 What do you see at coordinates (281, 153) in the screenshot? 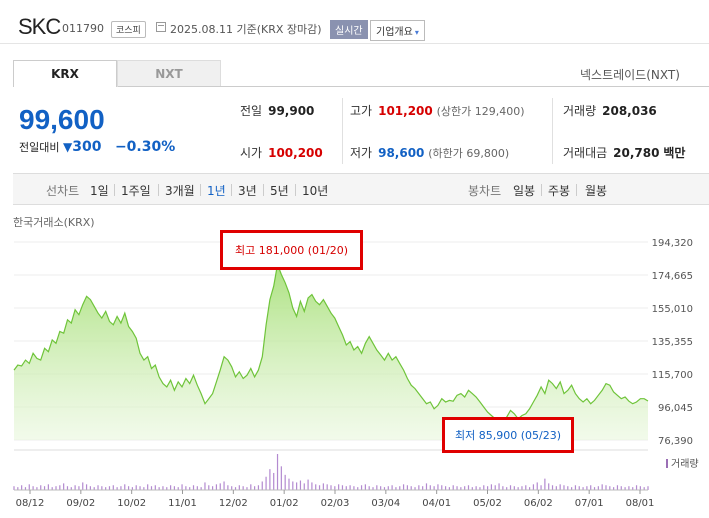
I see `stat-open: 시가 100,200` at bounding box center [281, 153].